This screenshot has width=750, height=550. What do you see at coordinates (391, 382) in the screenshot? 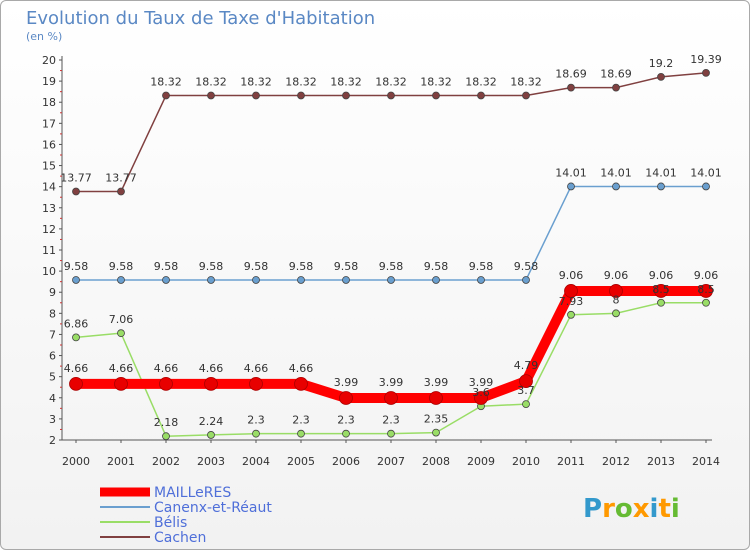
I see `data-label-0-2007: 3.99` at bounding box center [391, 382].